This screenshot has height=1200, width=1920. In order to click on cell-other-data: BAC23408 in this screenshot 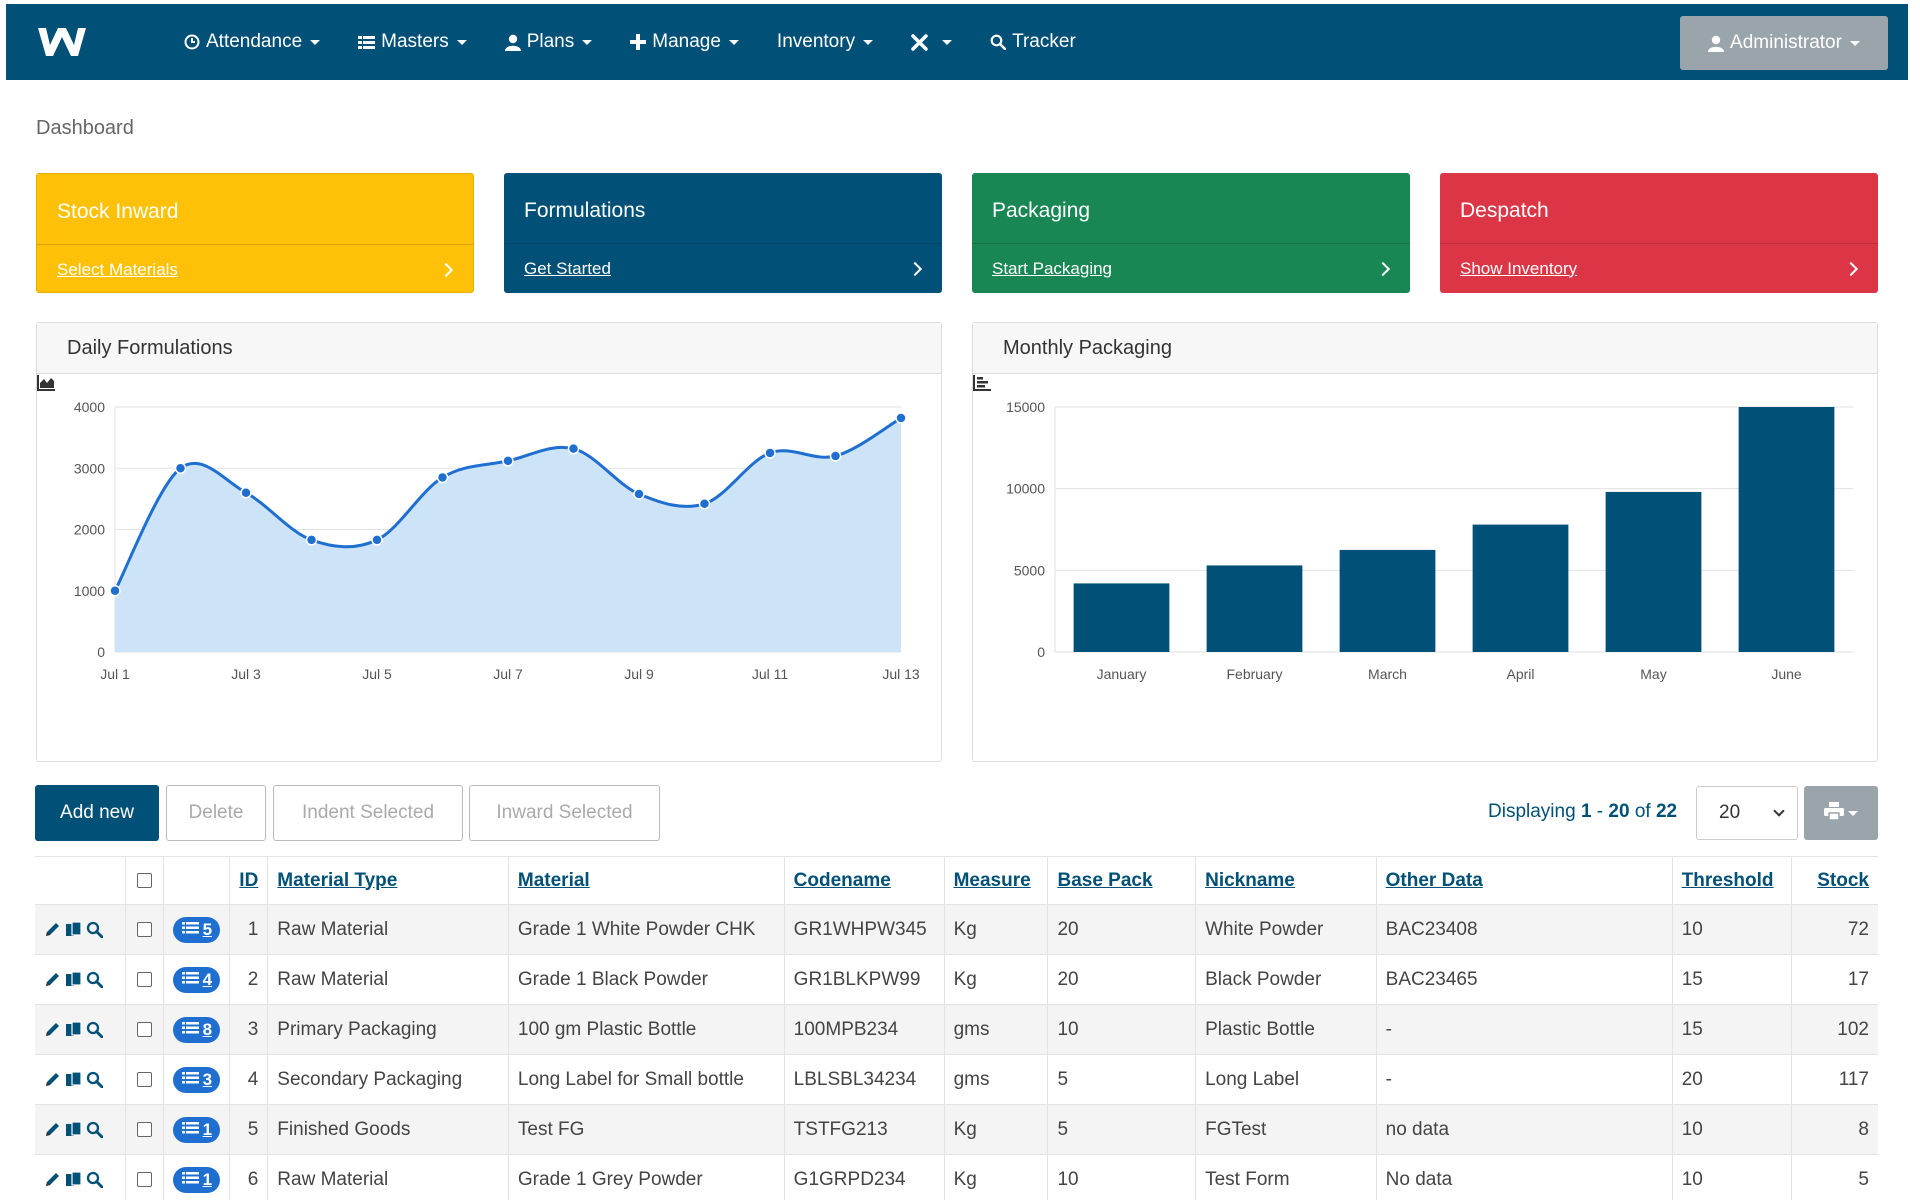, I will do `click(1524, 929)`.